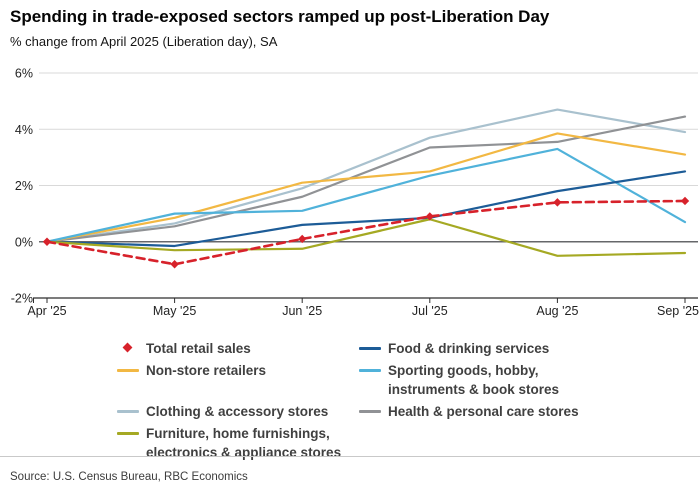 The image size is (700, 500). I want to click on legend-label: Health & personal care stores, so click(483, 411).